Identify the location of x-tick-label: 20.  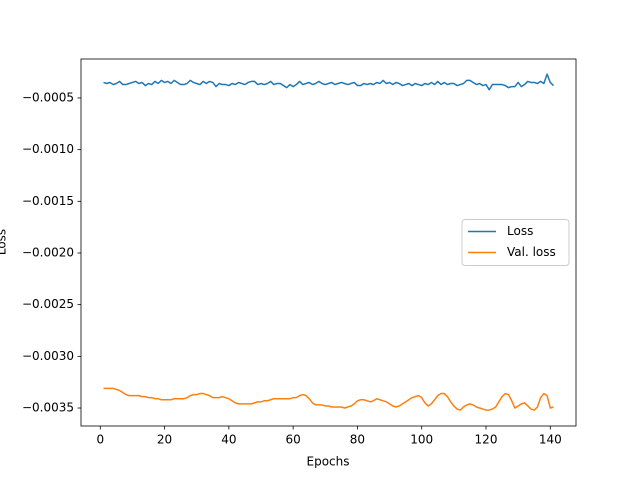
(164, 440).